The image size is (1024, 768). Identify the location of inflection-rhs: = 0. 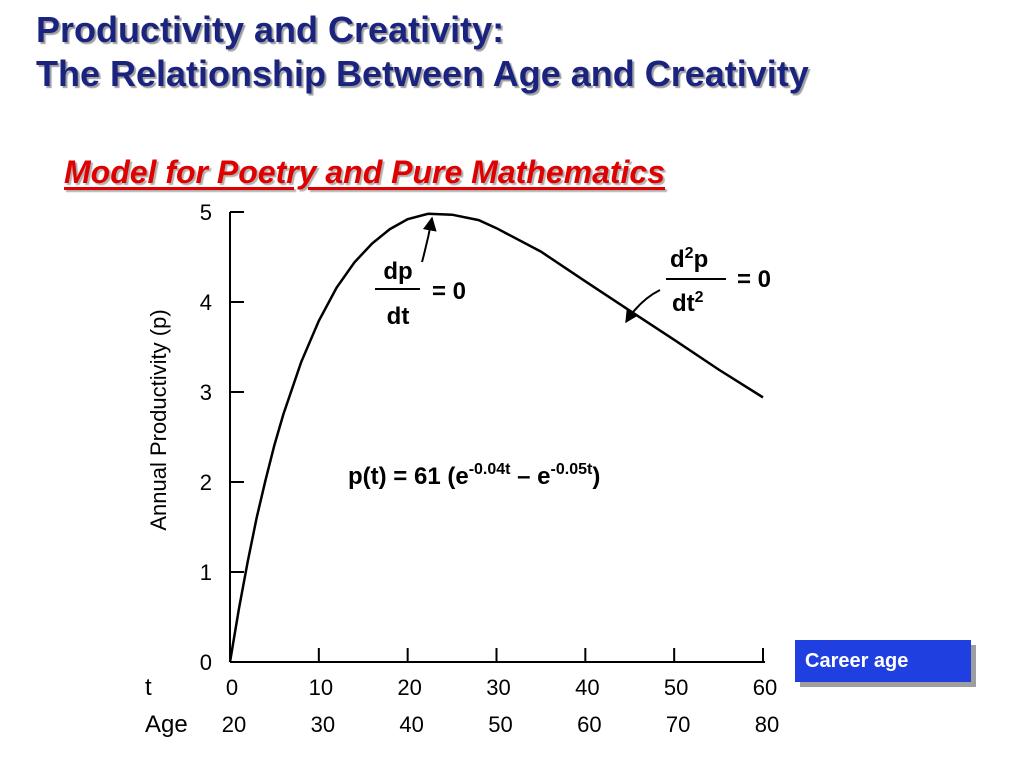
(754, 279).